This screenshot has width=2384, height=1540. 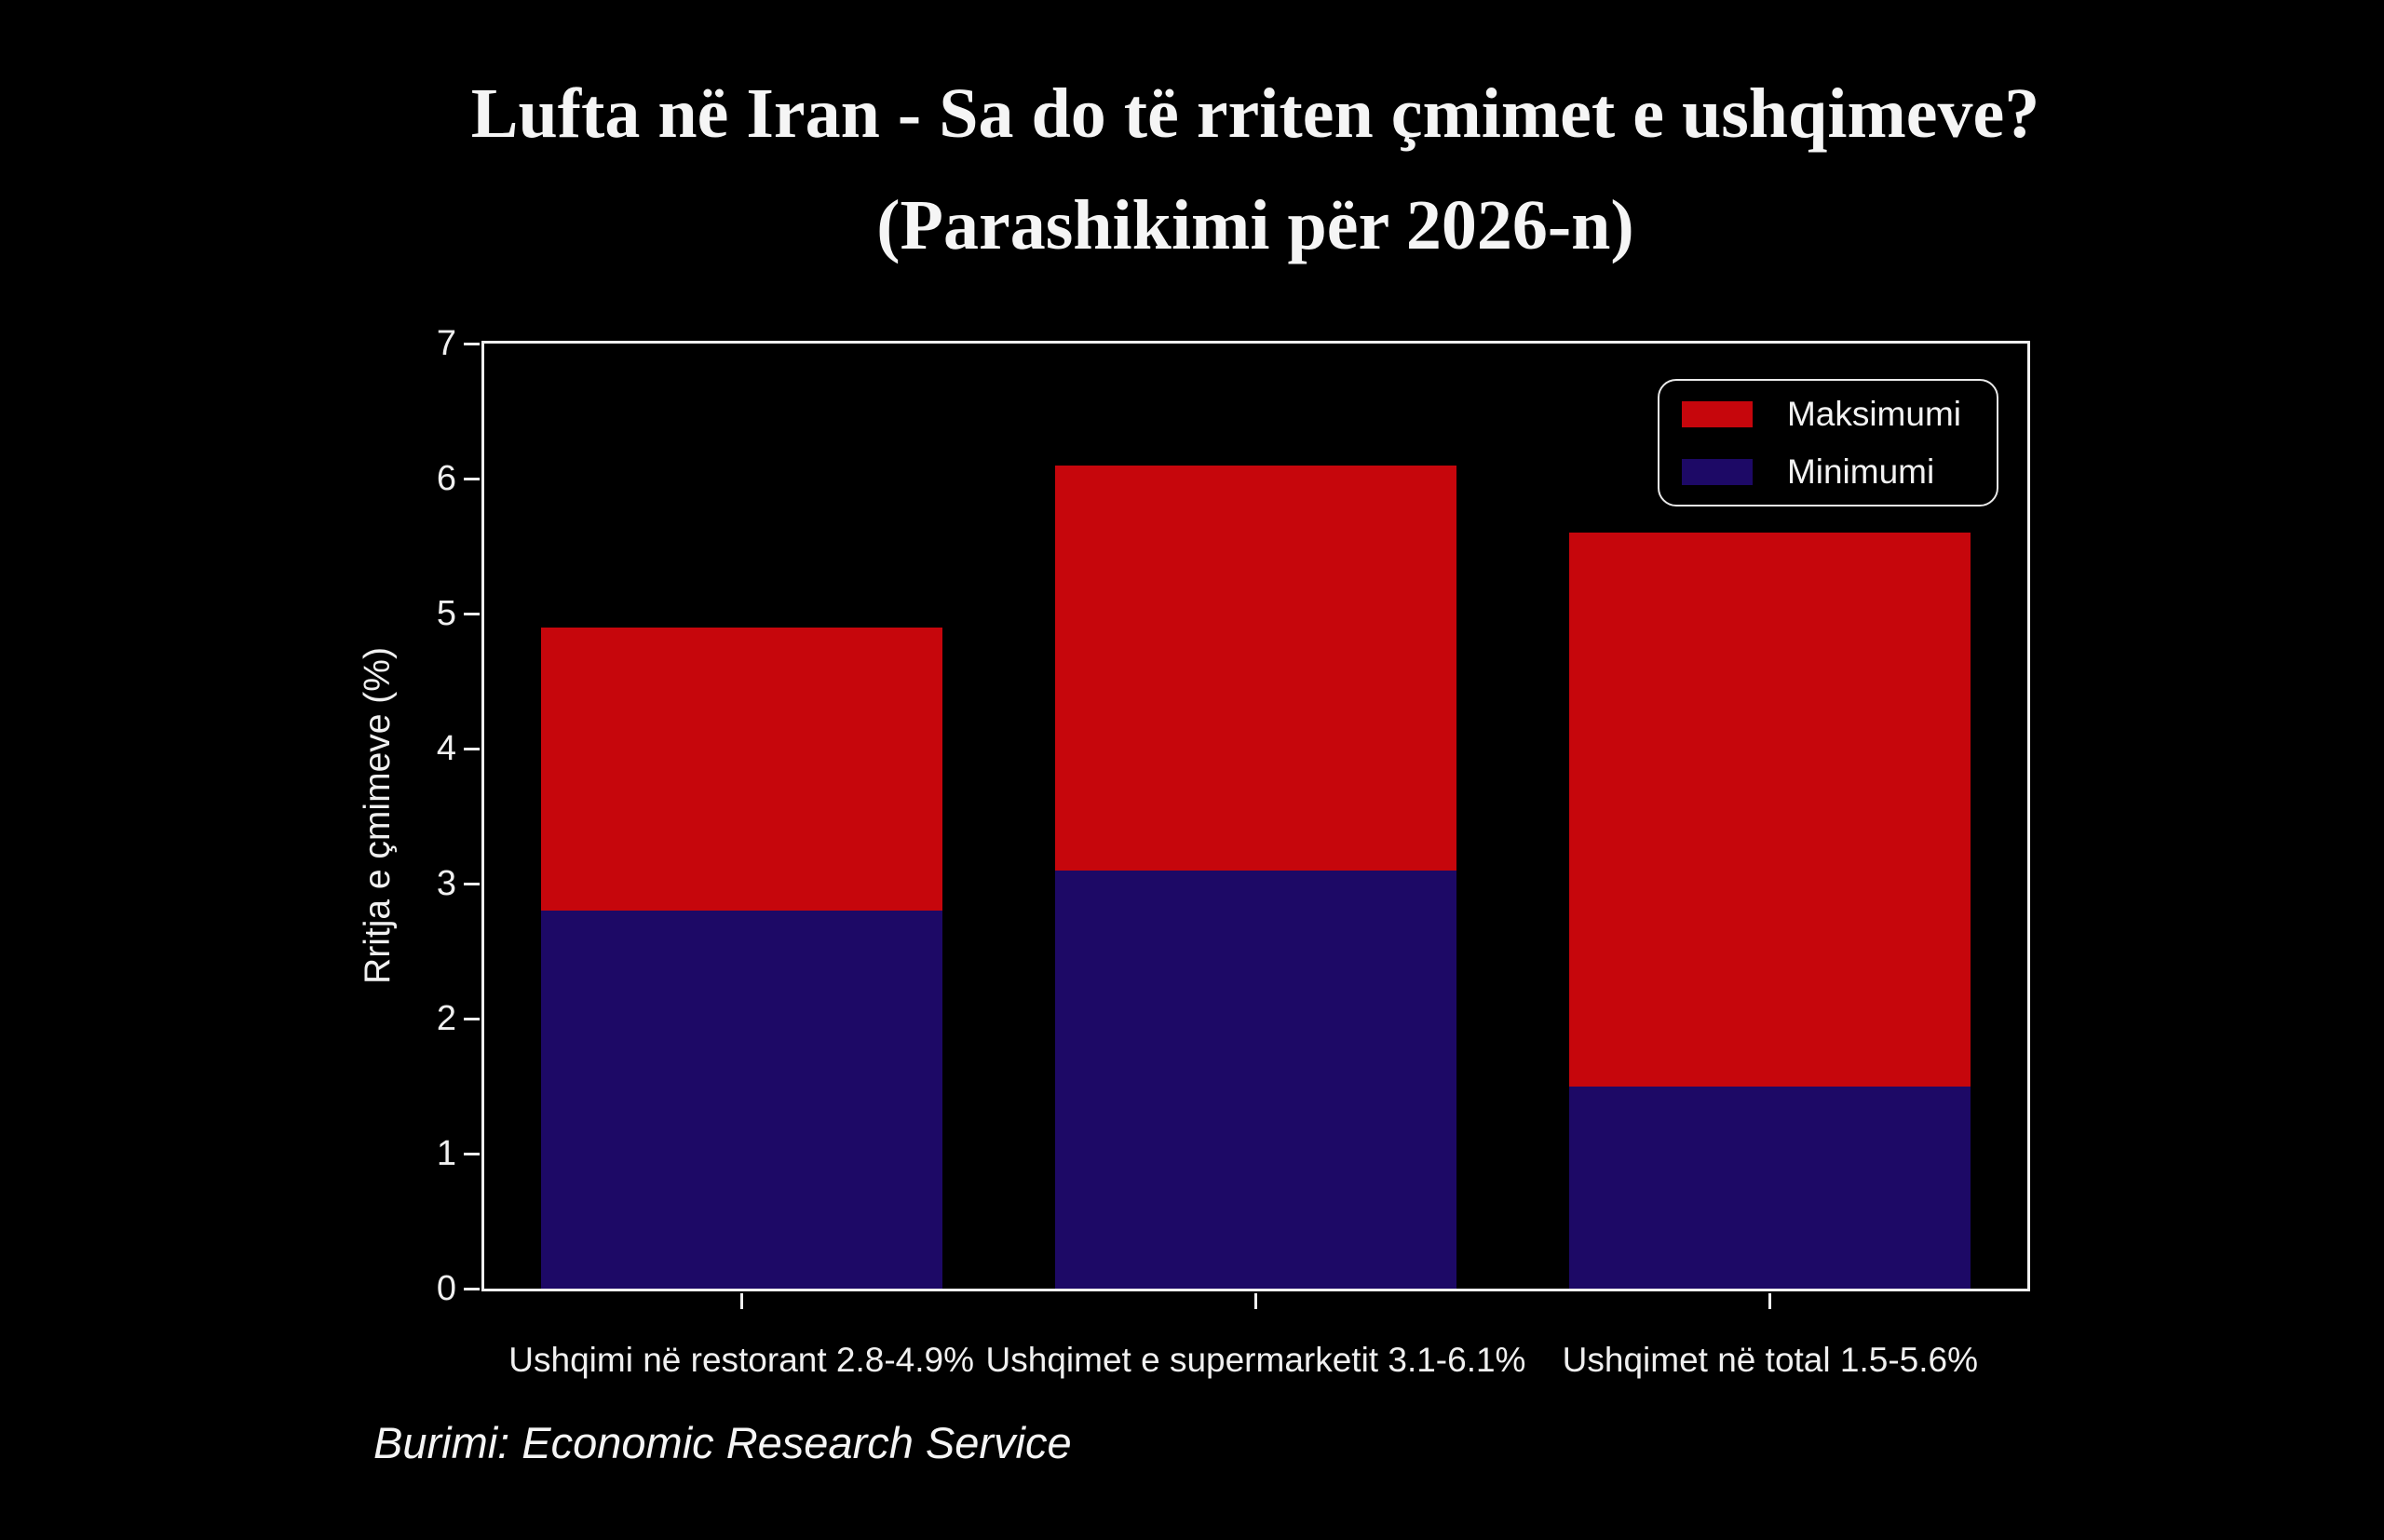 I want to click on y-tick-label: 3, so click(x=446, y=884).